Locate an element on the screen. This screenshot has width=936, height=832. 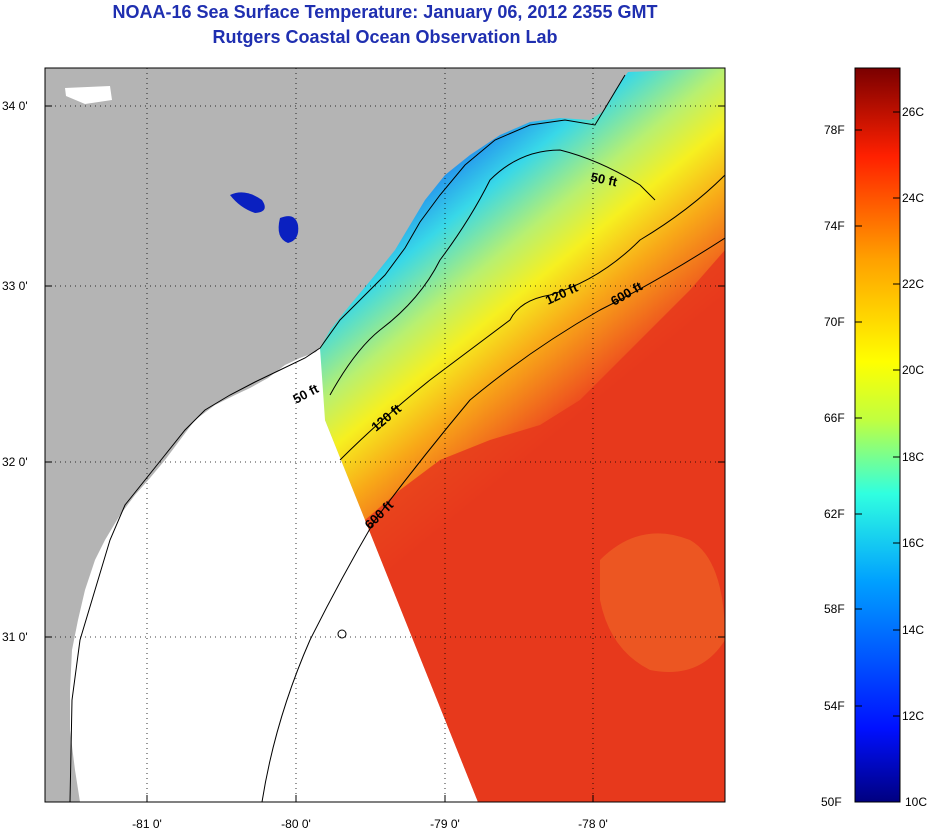
colorbar-f-label: 78F is located at coordinates (834, 130).